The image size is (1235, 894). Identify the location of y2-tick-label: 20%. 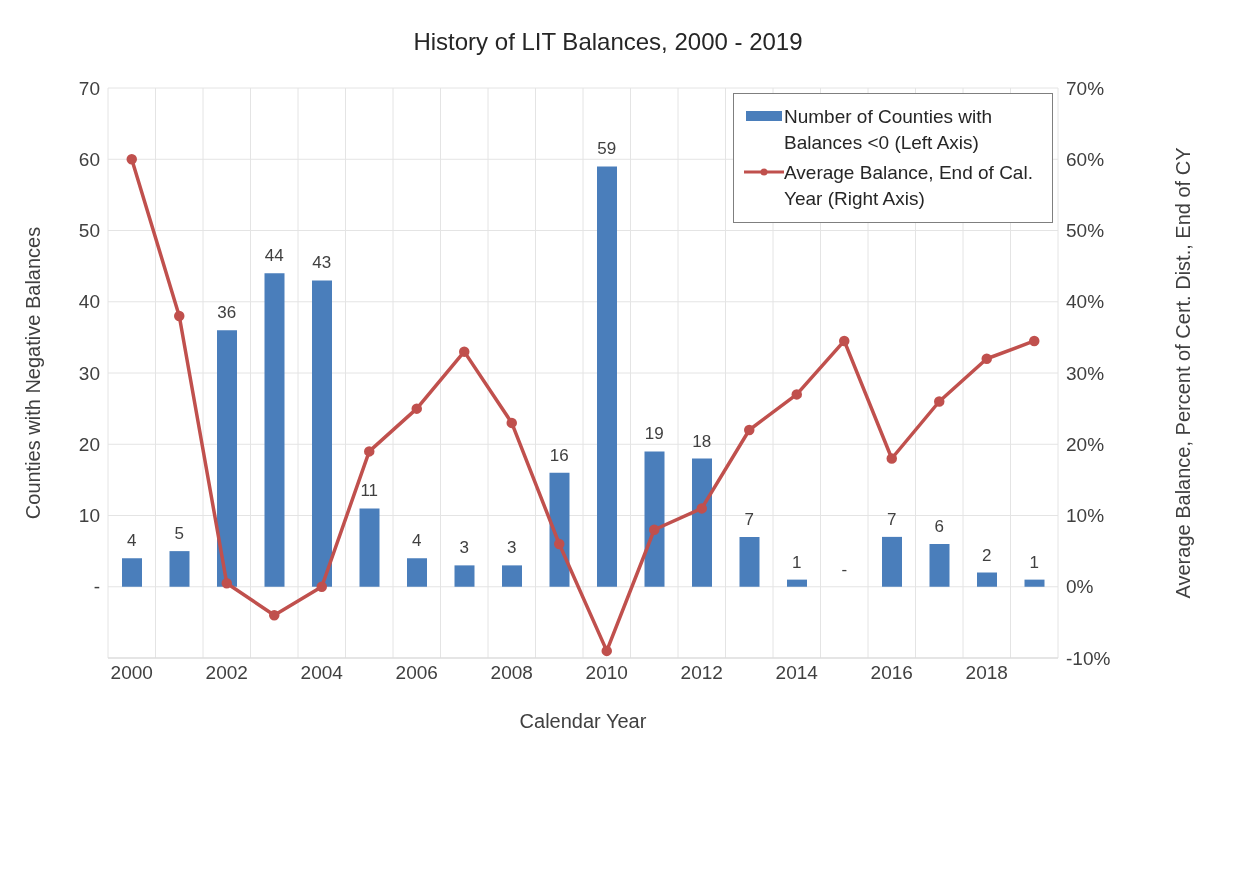
(1085, 444).